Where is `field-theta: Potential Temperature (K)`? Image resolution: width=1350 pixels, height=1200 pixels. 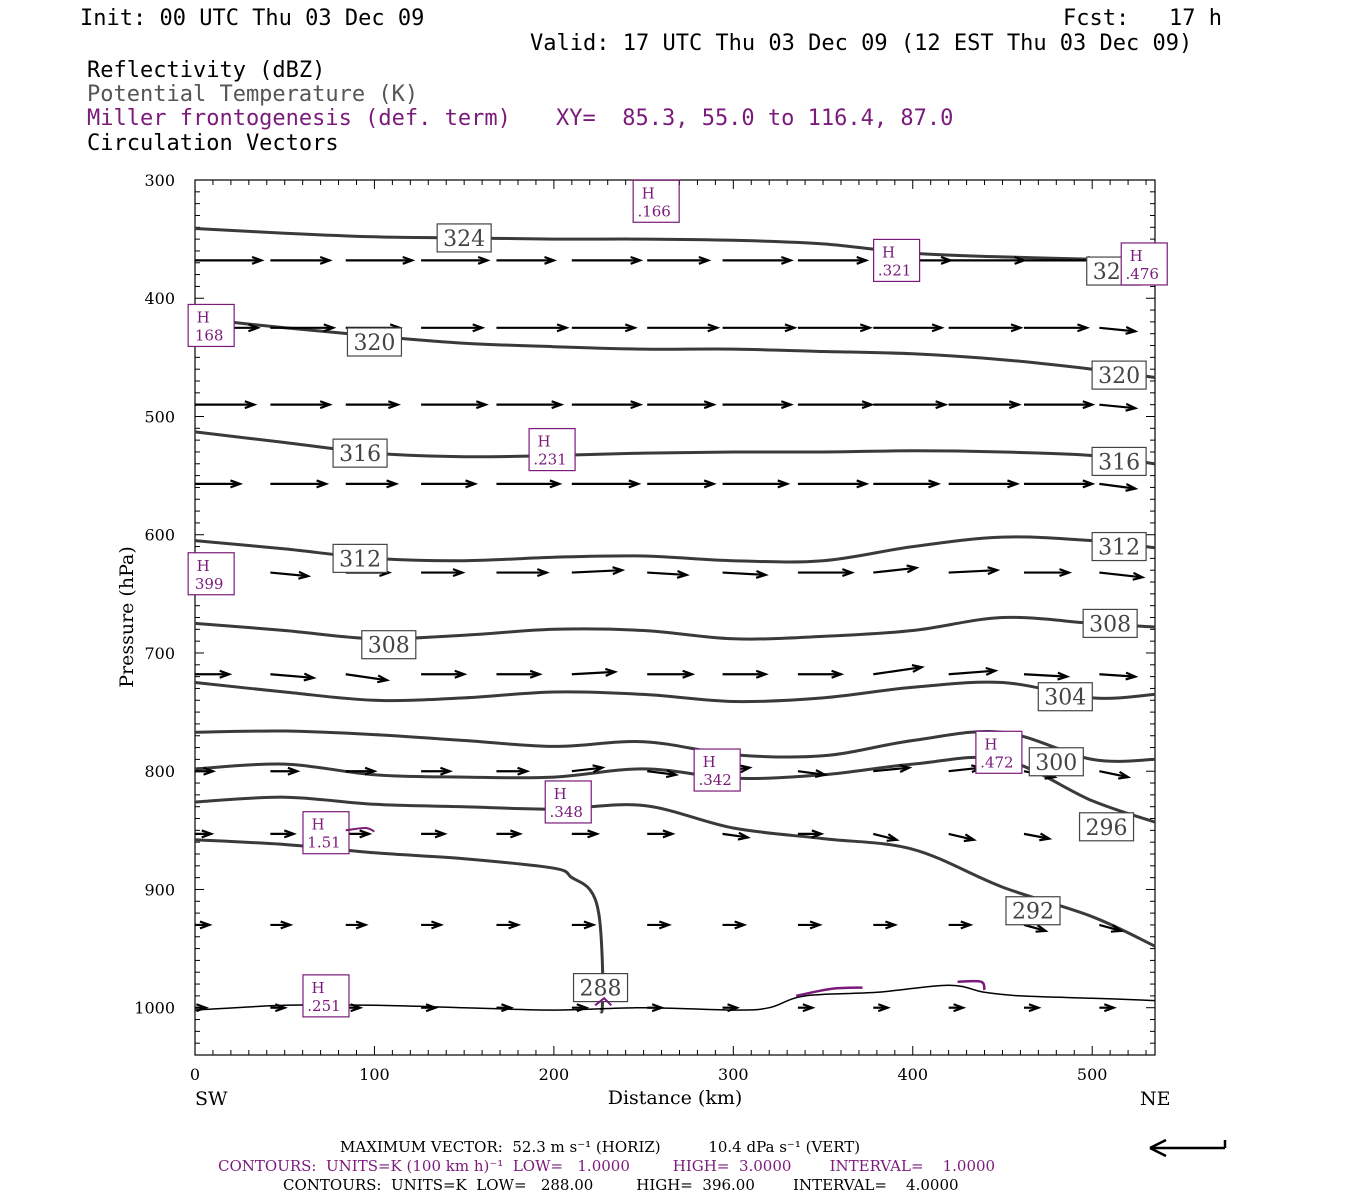 field-theta: Potential Temperature (K) is located at coordinates (253, 94).